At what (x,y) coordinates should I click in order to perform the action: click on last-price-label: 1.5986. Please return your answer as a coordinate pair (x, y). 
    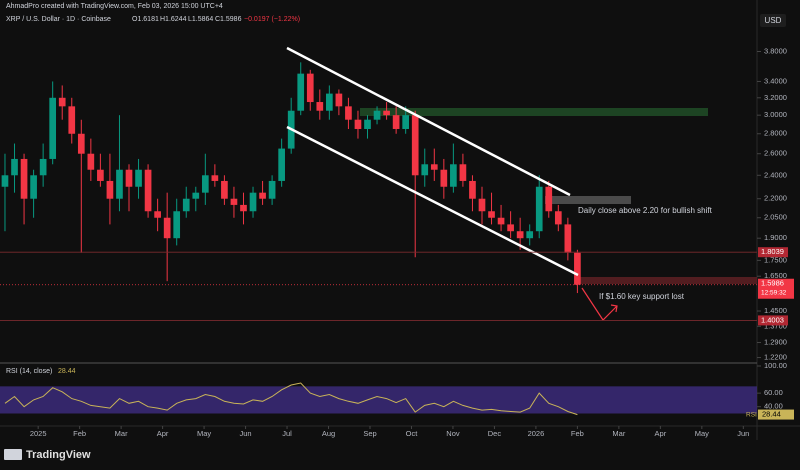
    Looking at the image, I should click on (772, 283).